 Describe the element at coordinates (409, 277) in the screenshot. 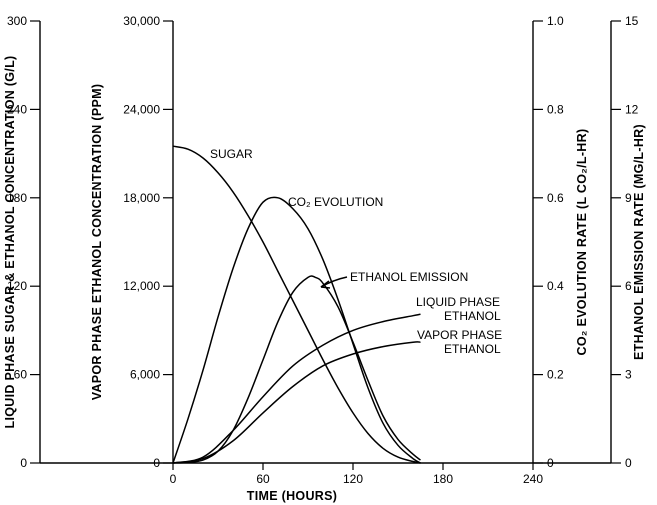

I see `ethanol-emission-label: ETHANOL EMISSION` at that location.